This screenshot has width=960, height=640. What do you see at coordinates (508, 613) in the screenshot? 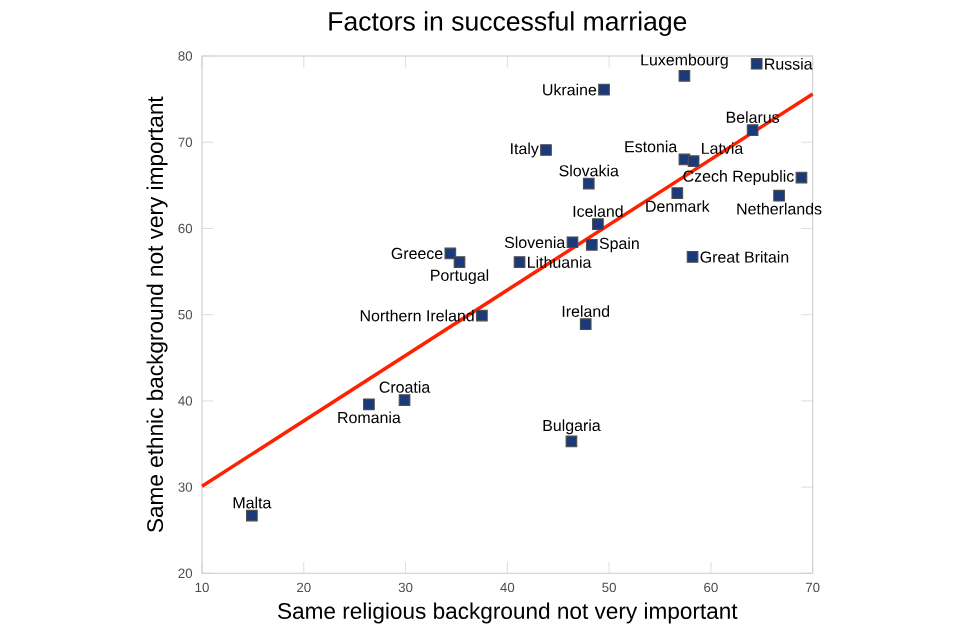
I see `x-axis-title: Same religious background not very important` at bounding box center [508, 613].